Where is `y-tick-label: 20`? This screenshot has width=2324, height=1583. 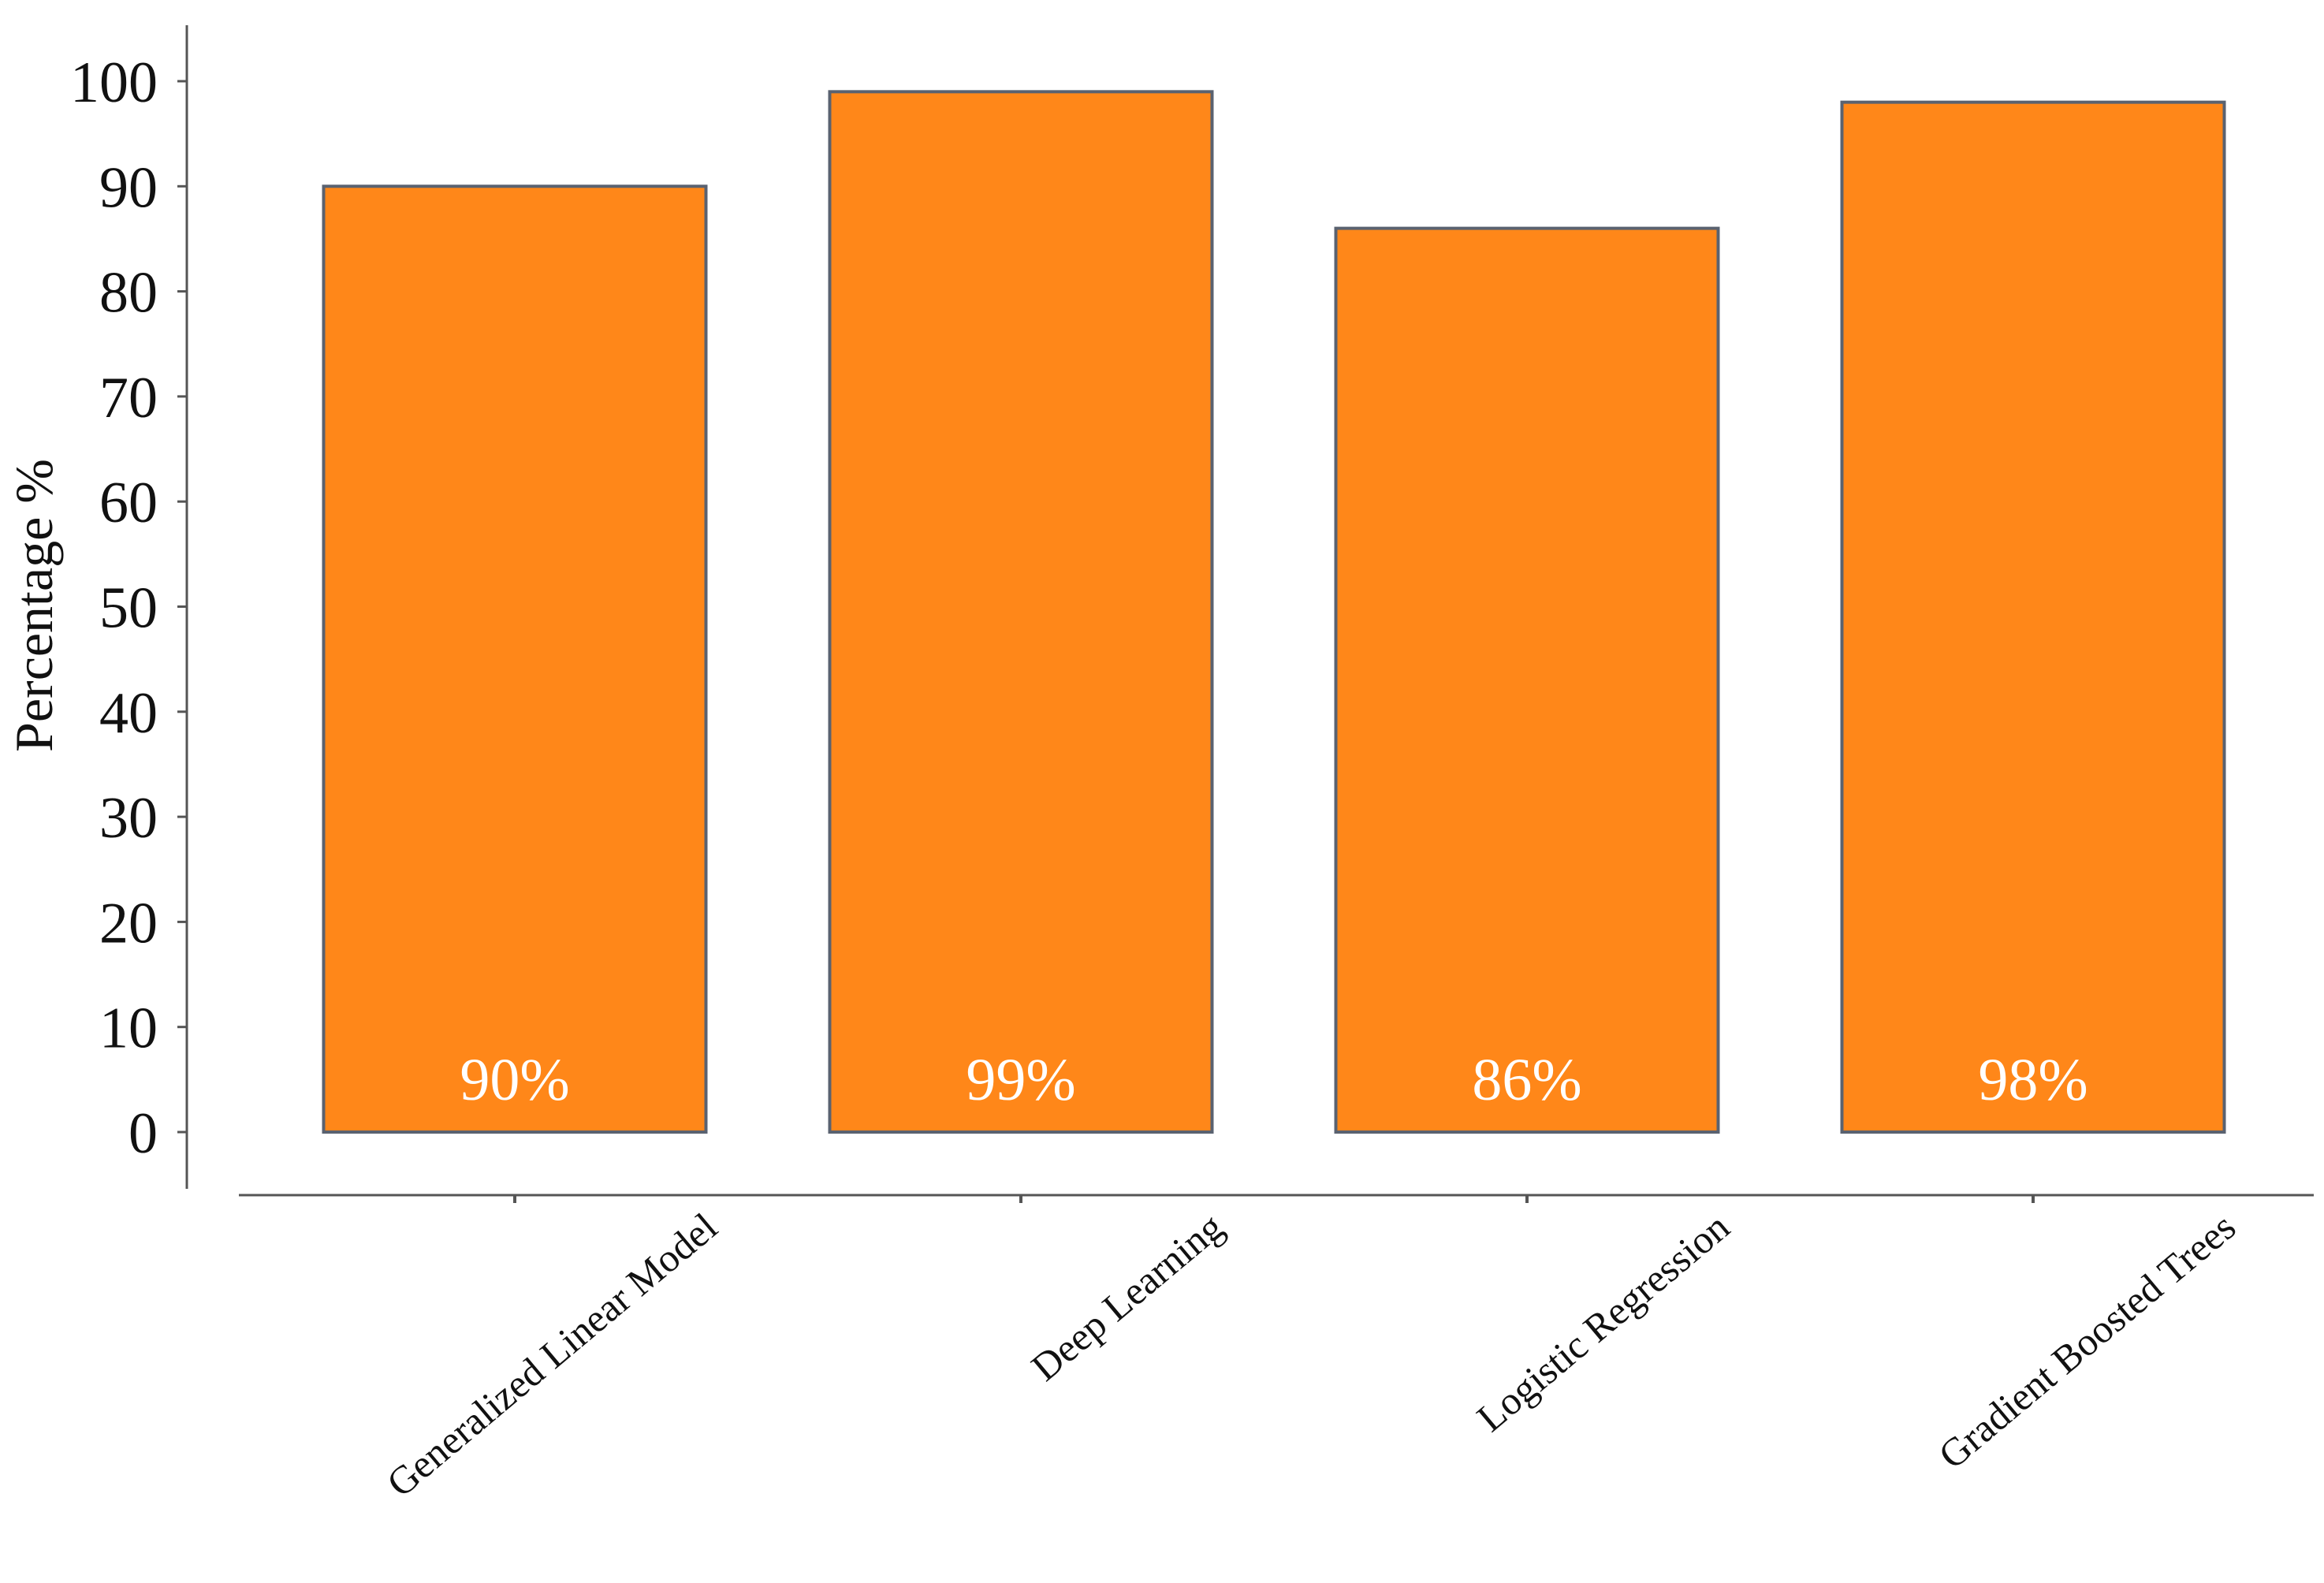 y-tick-label: 20 is located at coordinates (128, 923).